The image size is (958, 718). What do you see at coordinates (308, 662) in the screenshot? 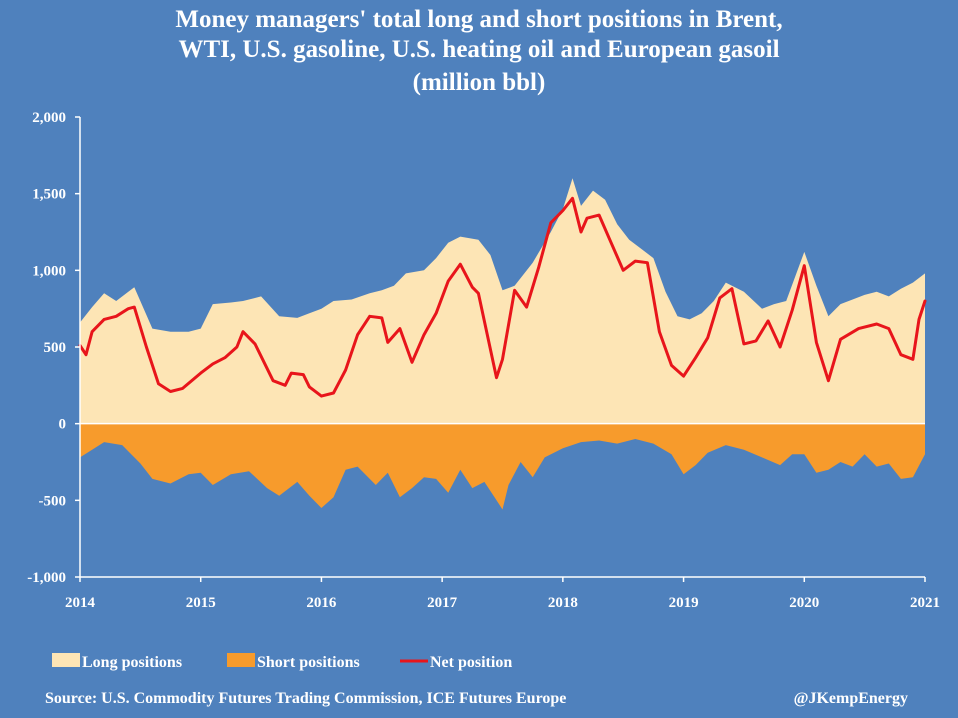
I see `legend-label: Short positions` at bounding box center [308, 662].